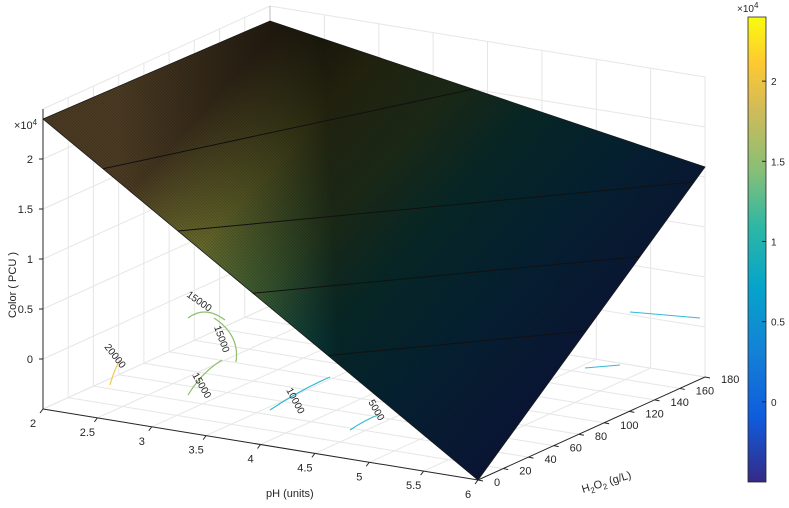 Image resolution: width=789 pixels, height=508 pixels. I want to click on x-axis-label: pH (units), so click(290, 494).